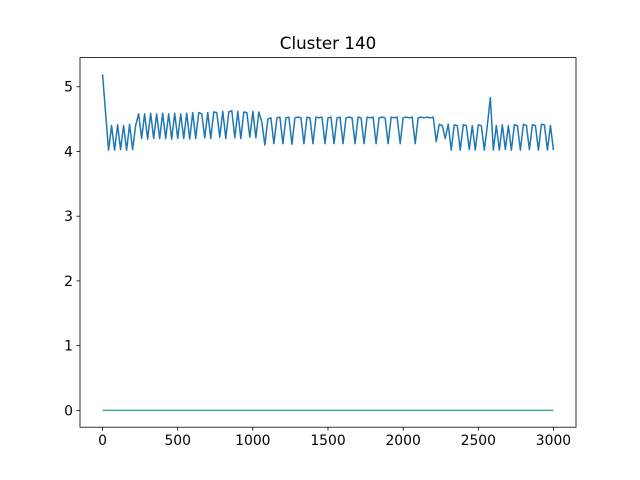 Image resolution: width=640 pixels, height=480 pixels. What do you see at coordinates (553, 441) in the screenshot?
I see `x-tick-label: 3000` at bounding box center [553, 441].